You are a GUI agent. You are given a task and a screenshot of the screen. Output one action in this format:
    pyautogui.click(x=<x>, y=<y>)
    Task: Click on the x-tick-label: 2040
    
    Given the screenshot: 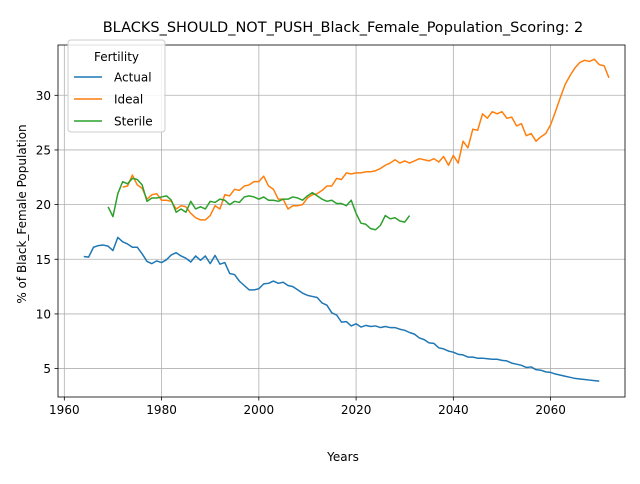 What is the action you would take?
    pyautogui.click(x=453, y=410)
    